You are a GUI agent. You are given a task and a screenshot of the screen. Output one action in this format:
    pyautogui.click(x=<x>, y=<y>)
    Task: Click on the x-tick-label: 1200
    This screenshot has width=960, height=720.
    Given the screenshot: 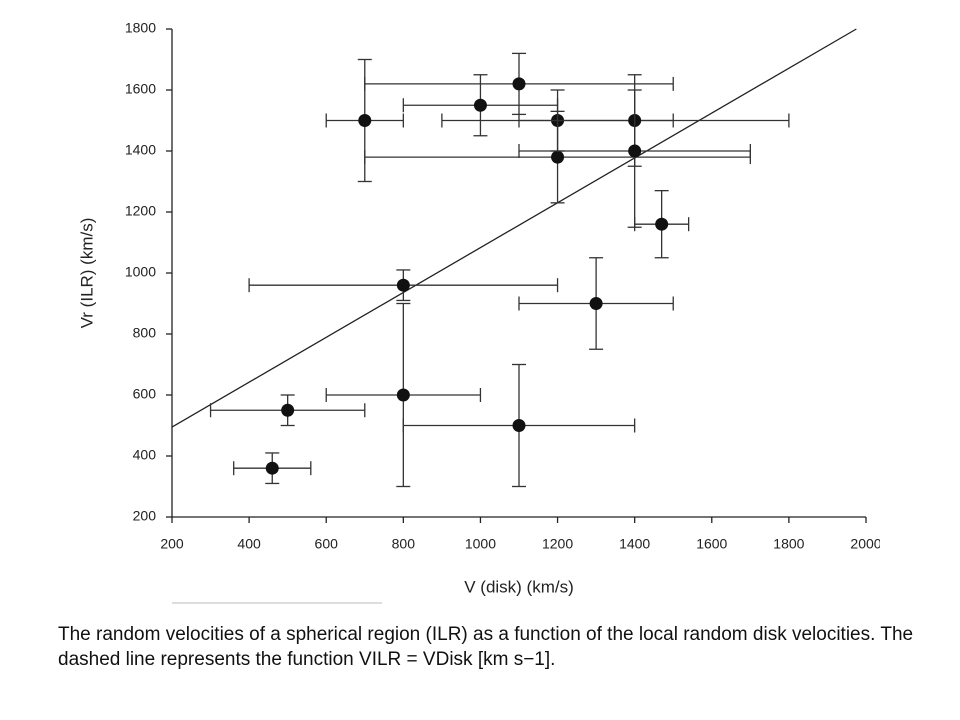 What is the action you would take?
    pyautogui.click(x=557, y=544)
    